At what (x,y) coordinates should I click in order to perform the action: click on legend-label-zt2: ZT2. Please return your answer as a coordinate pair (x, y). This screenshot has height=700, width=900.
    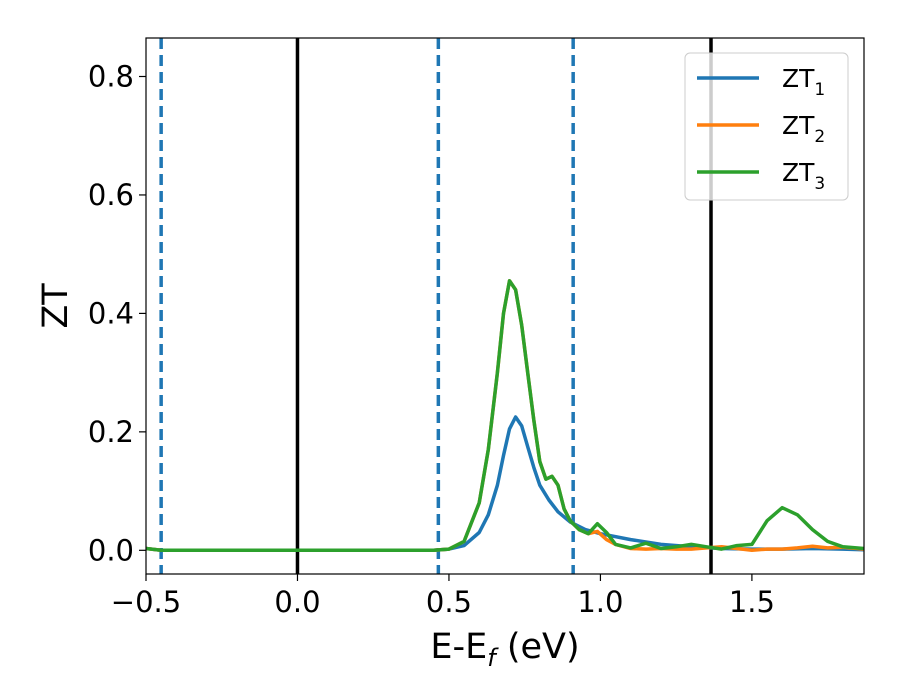
    Looking at the image, I should click on (803, 129).